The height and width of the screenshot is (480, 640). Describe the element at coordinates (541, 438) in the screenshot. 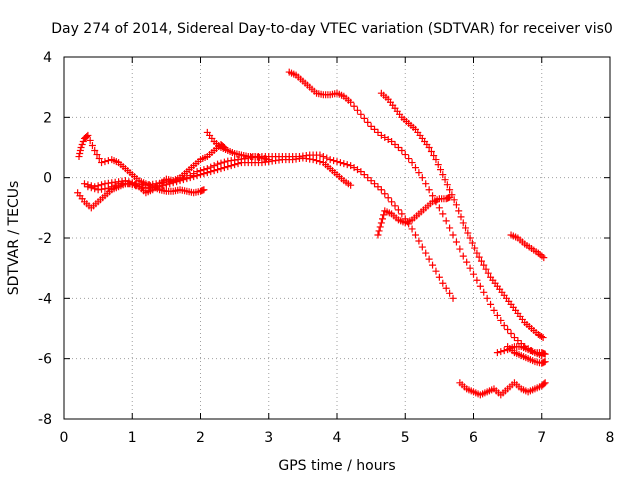

I see `x-tick-label: 7` at that location.